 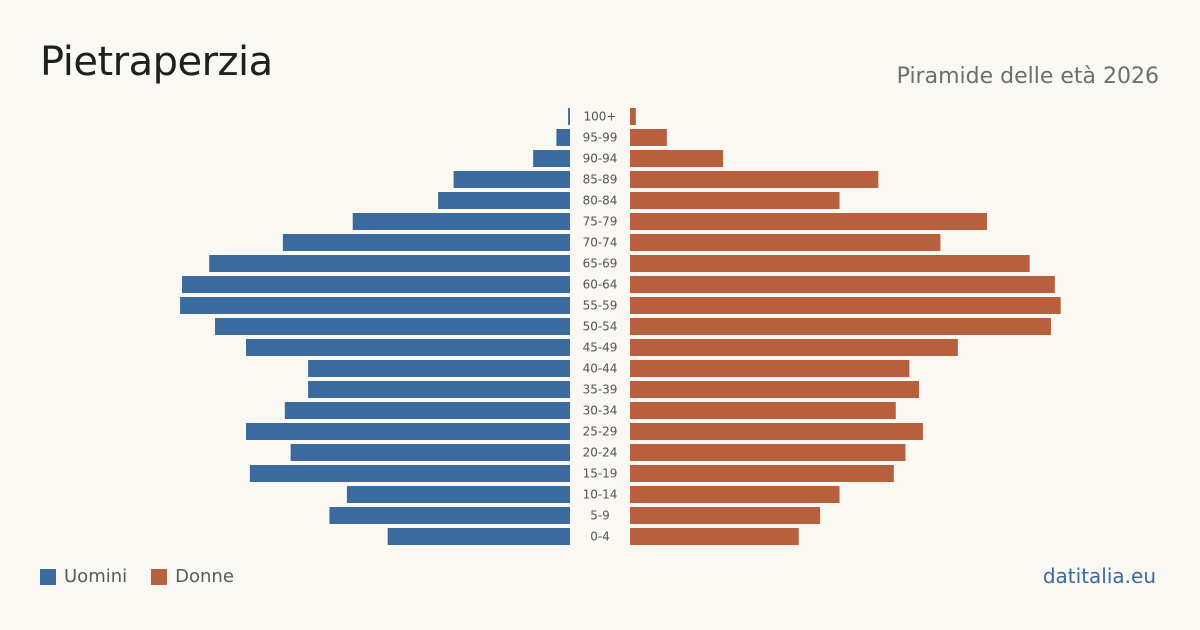 I want to click on age-label-40-44: 40-44, so click(x=600, y=369).